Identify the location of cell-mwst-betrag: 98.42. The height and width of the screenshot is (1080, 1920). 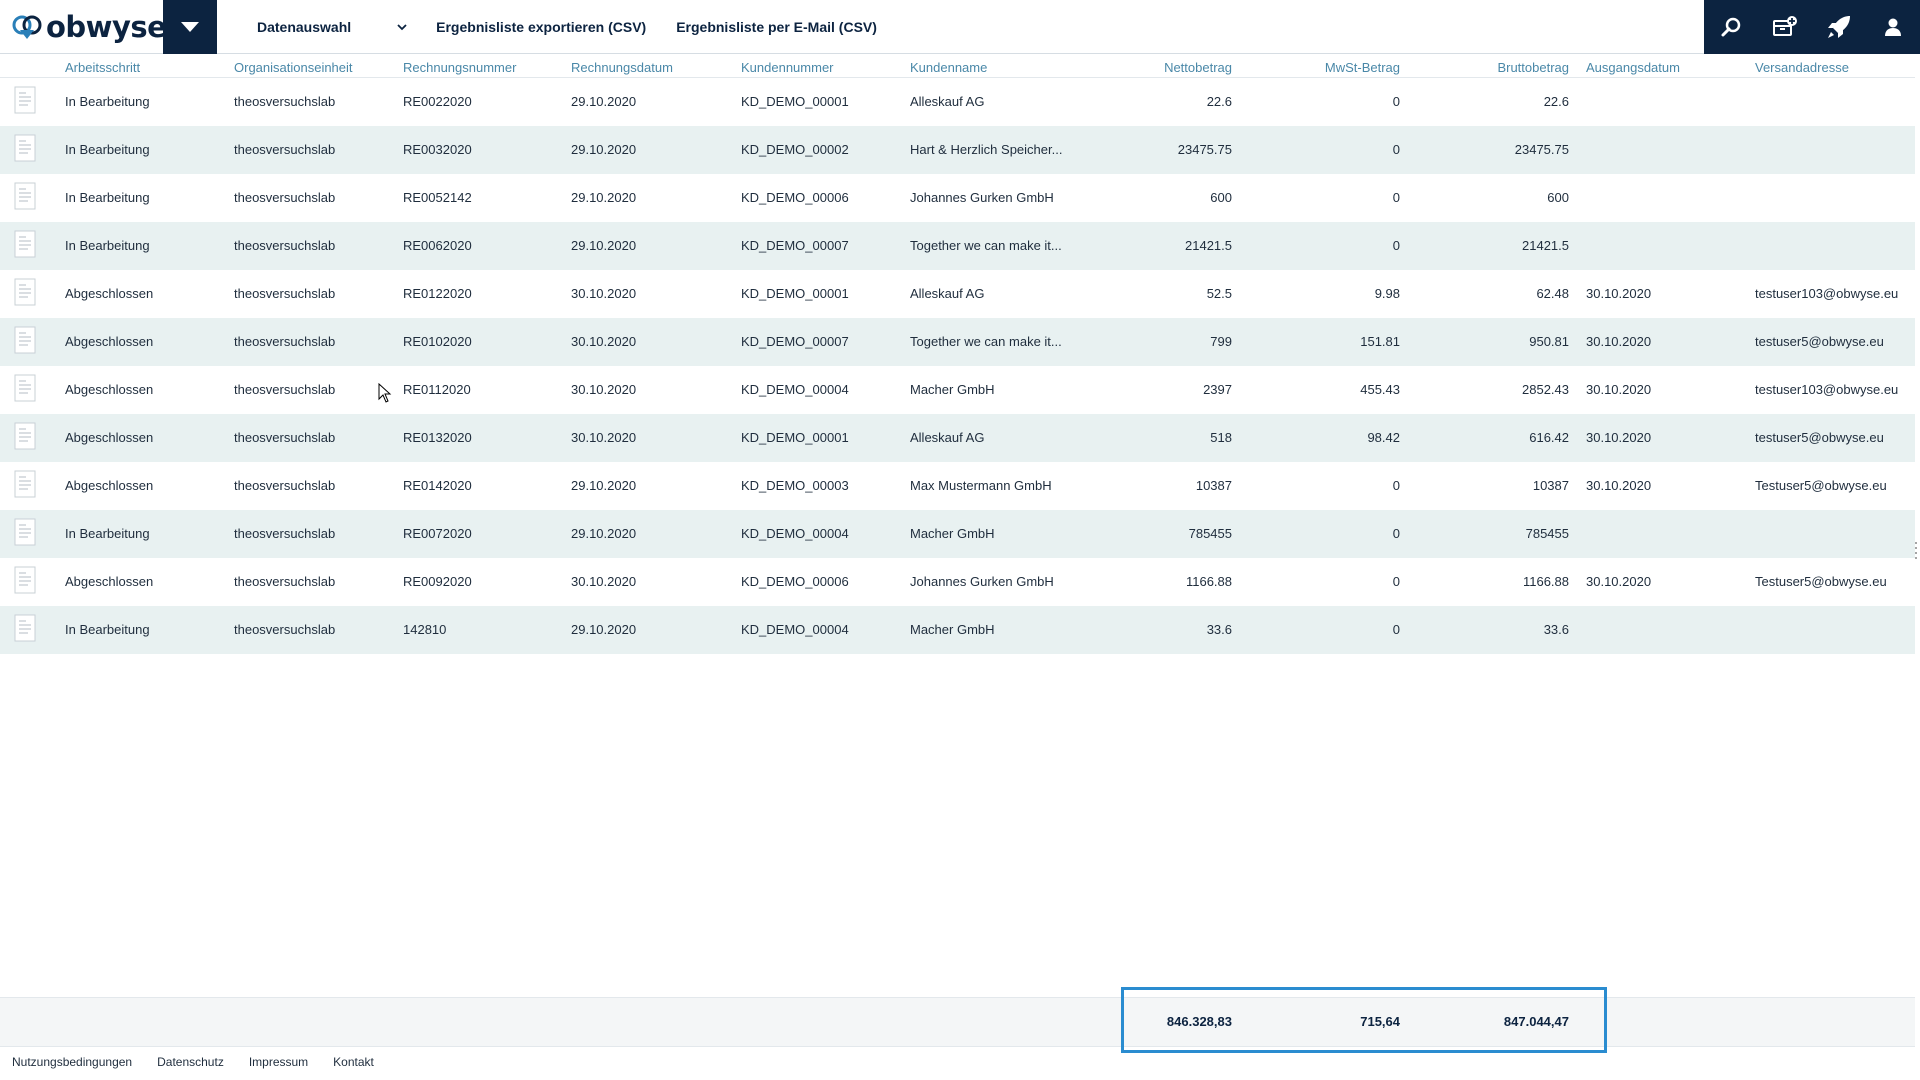
(1383, 437).